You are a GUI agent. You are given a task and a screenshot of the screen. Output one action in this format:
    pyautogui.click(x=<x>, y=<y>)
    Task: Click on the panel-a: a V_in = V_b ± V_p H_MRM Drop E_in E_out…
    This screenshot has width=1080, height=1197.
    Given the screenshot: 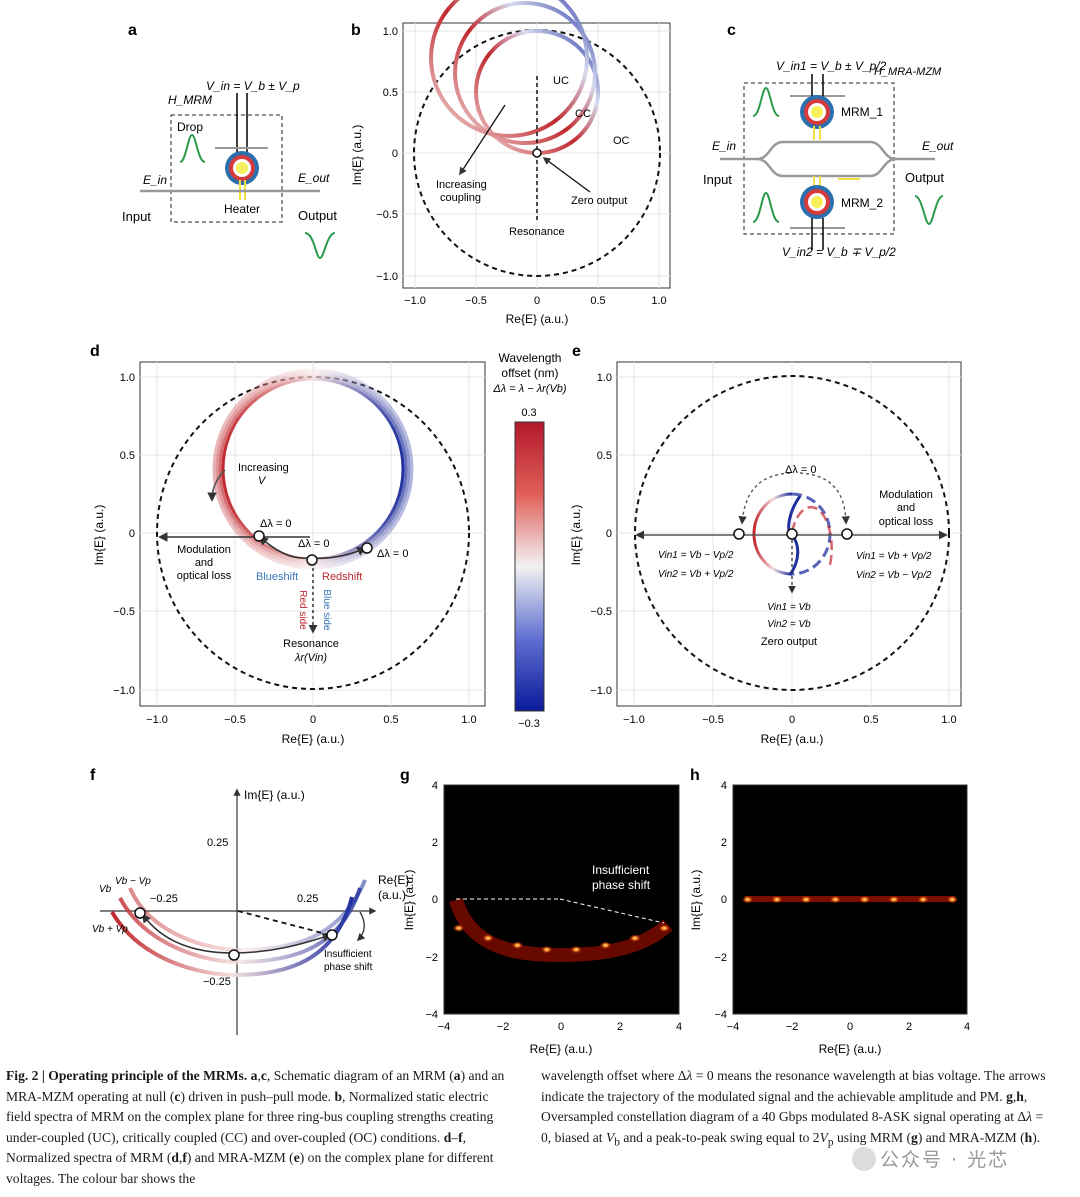 What is the action you would take?
    pyautogui.click(x=229, y=141)
    